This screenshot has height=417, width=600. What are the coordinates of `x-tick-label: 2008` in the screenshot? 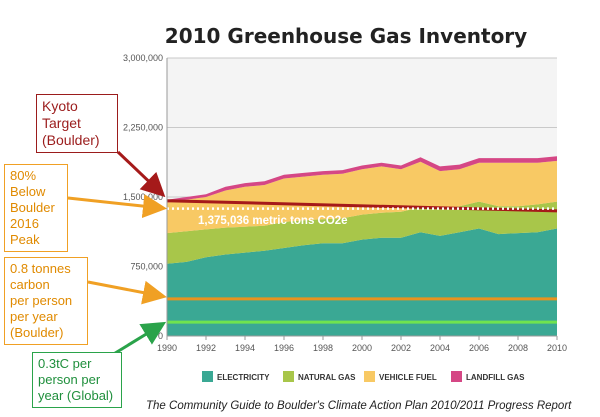 It's located at (518, 348).